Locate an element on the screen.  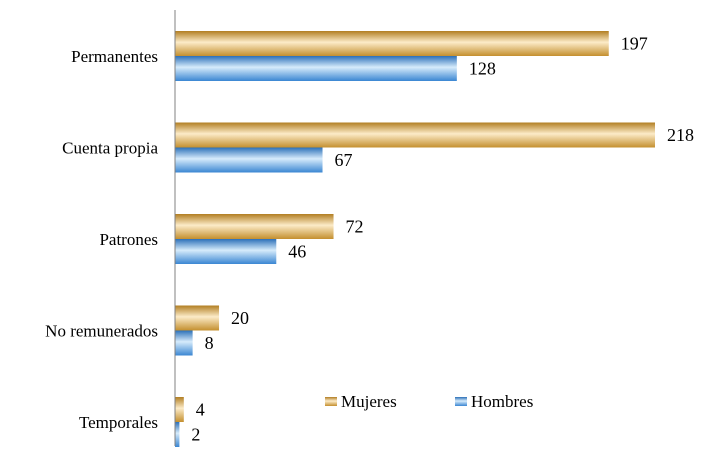
value-label-mujeres-no-remunerados: 20 is located at coordinates (240, 318).